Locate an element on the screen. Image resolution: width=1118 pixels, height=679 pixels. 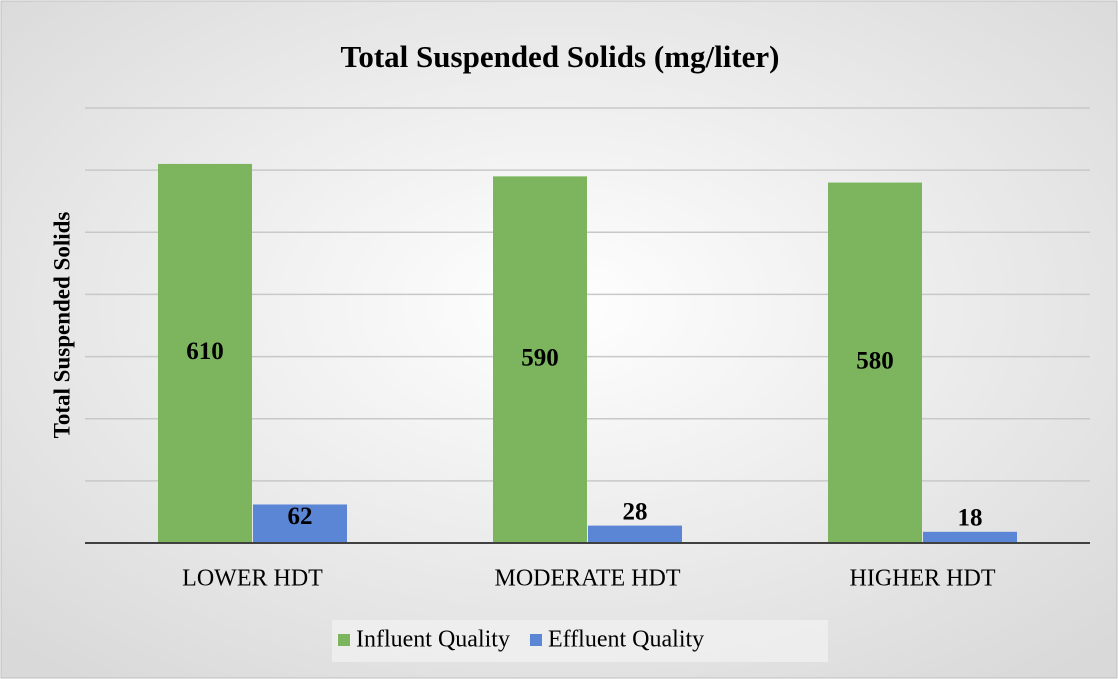
data-label: 590 is located at coordinates (540, 357).